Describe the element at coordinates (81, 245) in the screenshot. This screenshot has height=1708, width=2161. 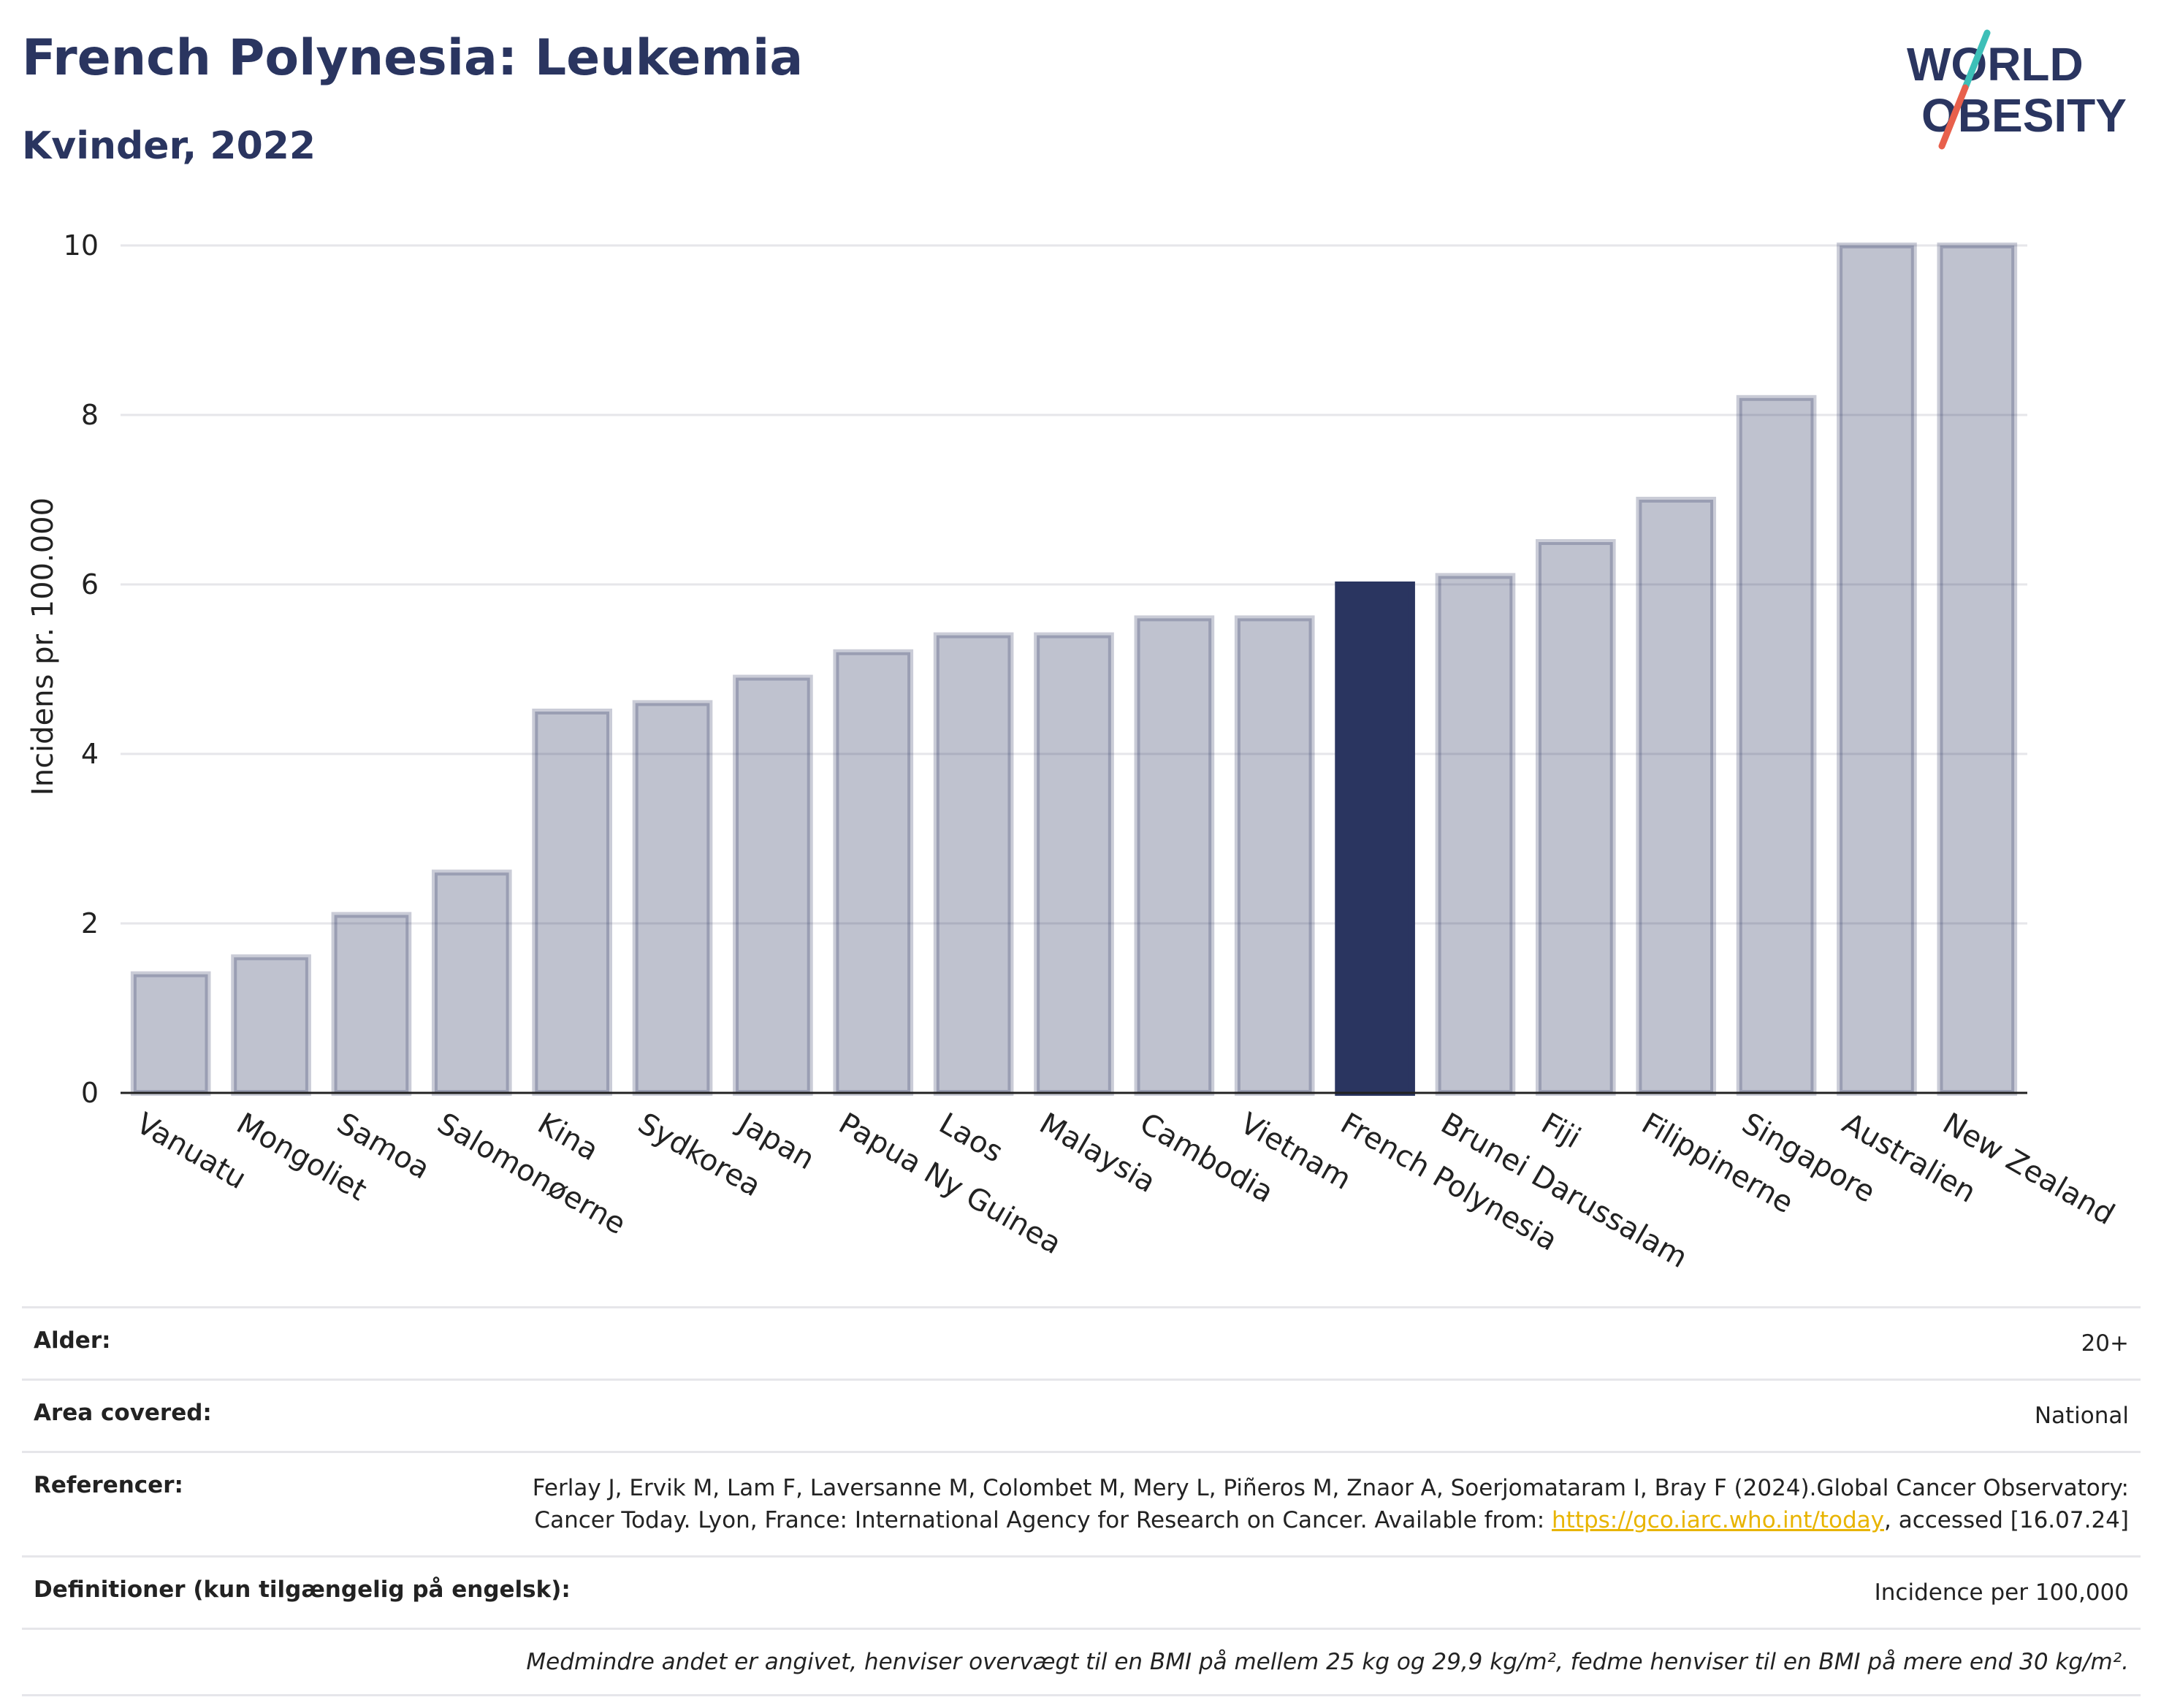
I see `y-tick-label: 10` at that location.